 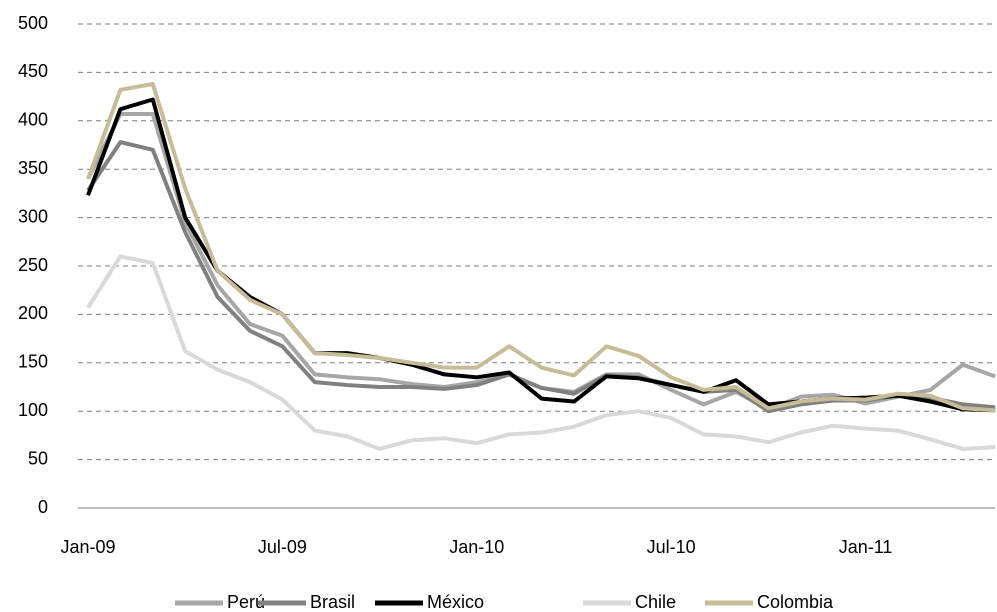 What do you see at coordinates (282, 547) in the screenshot?
I see `x-tick-label: Jul-09` at bounding box center [282, 547].